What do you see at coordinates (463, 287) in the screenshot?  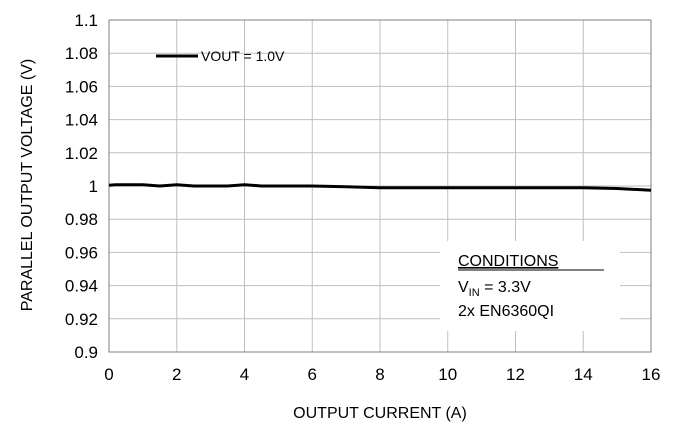 I see `vin-symbol: V` at bounding box center [463, 287].